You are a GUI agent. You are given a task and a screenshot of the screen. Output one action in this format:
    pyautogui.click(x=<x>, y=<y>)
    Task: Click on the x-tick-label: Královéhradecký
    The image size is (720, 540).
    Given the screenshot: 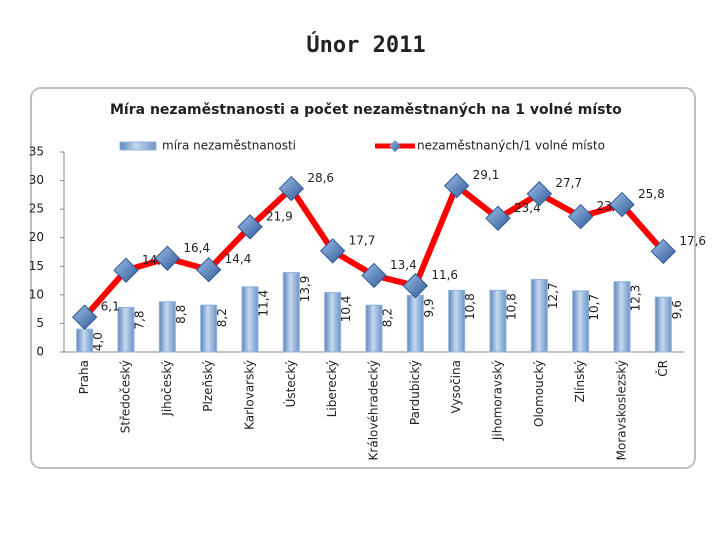 What is the action you would take?
    pyautogui.click(x=374, y=410)
    